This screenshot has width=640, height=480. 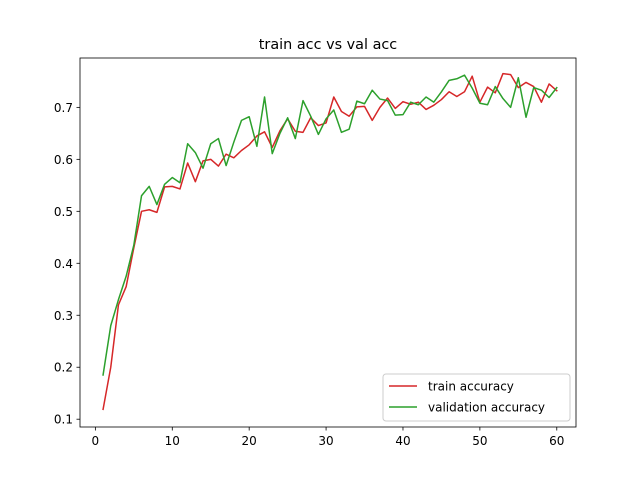 What do you see at coordinates (63, 264) in the screenshot?
I see `y-tick-label-3: 0.4` at bounding box center [63, 264].